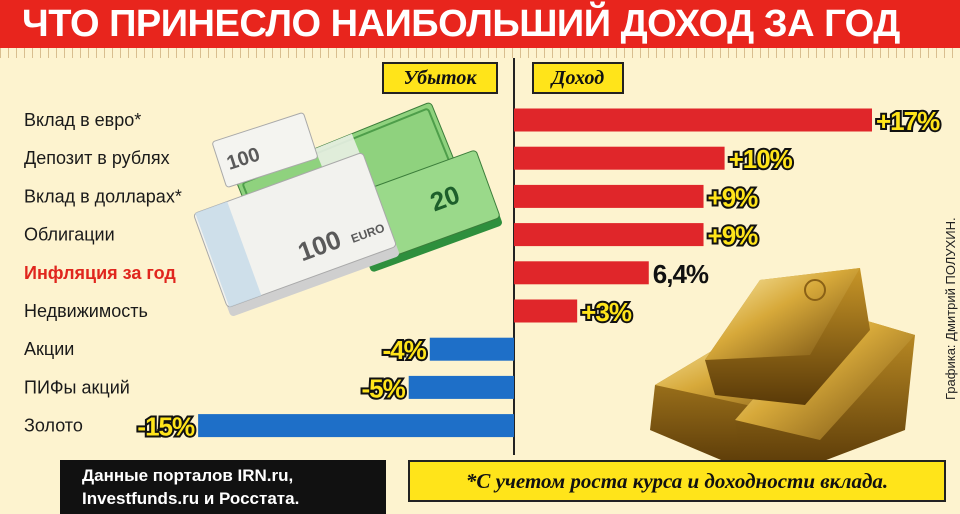 Image resolution: width=960 pixels, height=514 pixels. Describe the element at coordinates (53, 426) in the screenshot. I see `category-label: Золото` at that location.